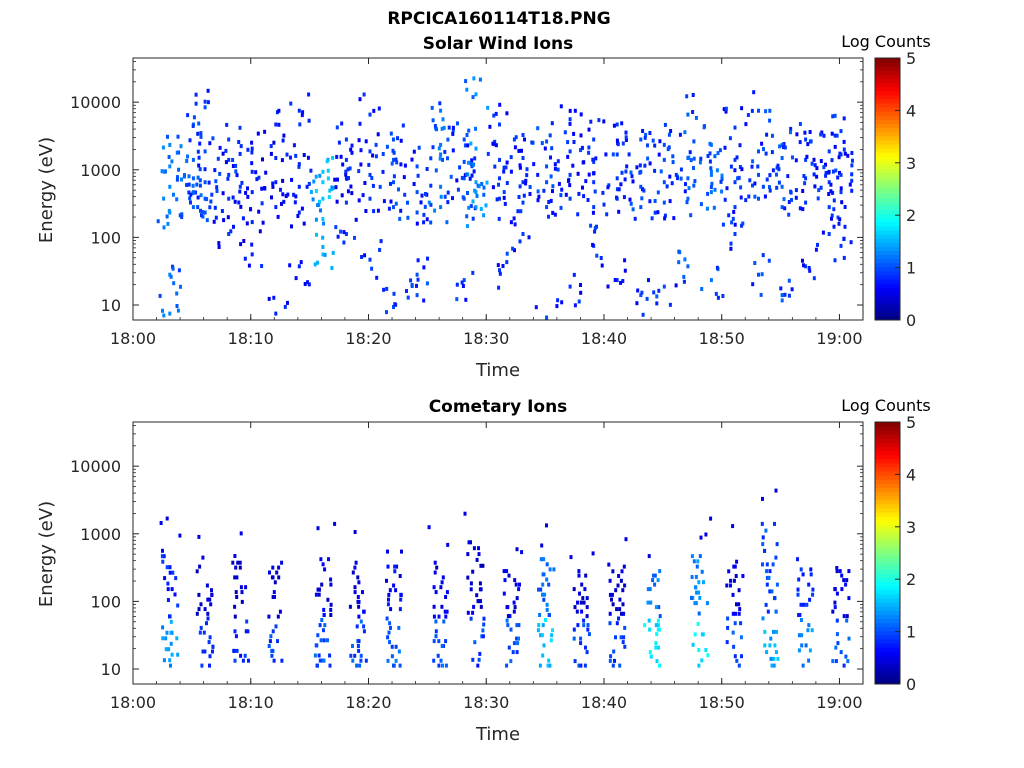 The width and height of the screenshot is (1024, 768). What do you see at coordinates (133, 338) in the screenshot?
I see `x-tick-label: 18:00` at bounding box center [133, 338].